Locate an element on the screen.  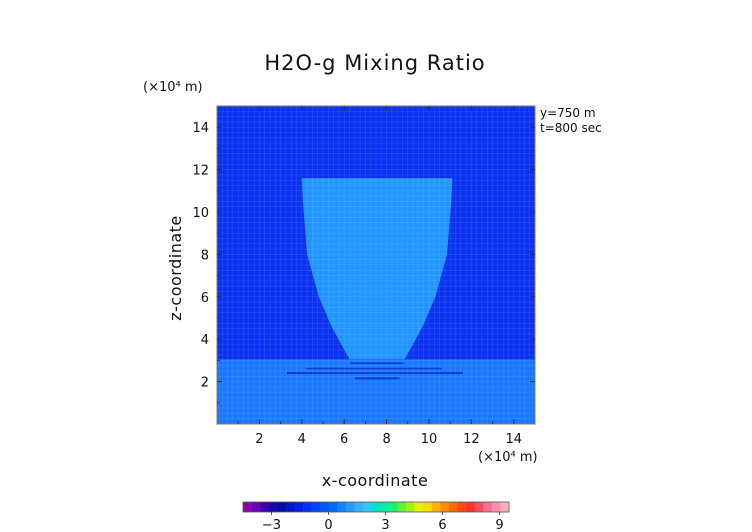
y-tick-label: 6 is located at coordinates (205, 298).